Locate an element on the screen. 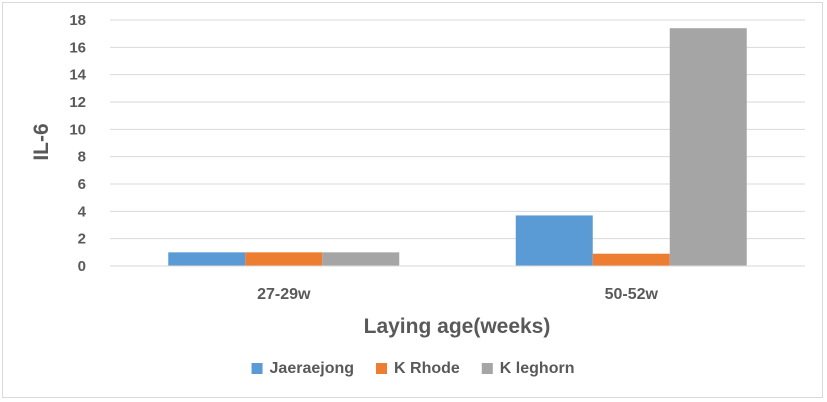  bar-k-leghorn-27-29w is located at coordinates (361, 259).